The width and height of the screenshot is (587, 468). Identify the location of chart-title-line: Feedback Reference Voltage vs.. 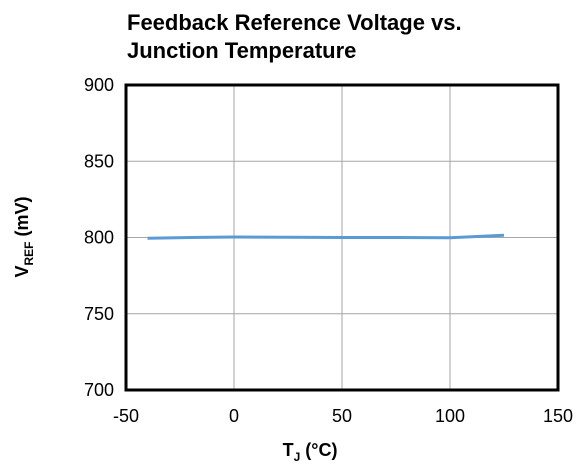
(294, 22).